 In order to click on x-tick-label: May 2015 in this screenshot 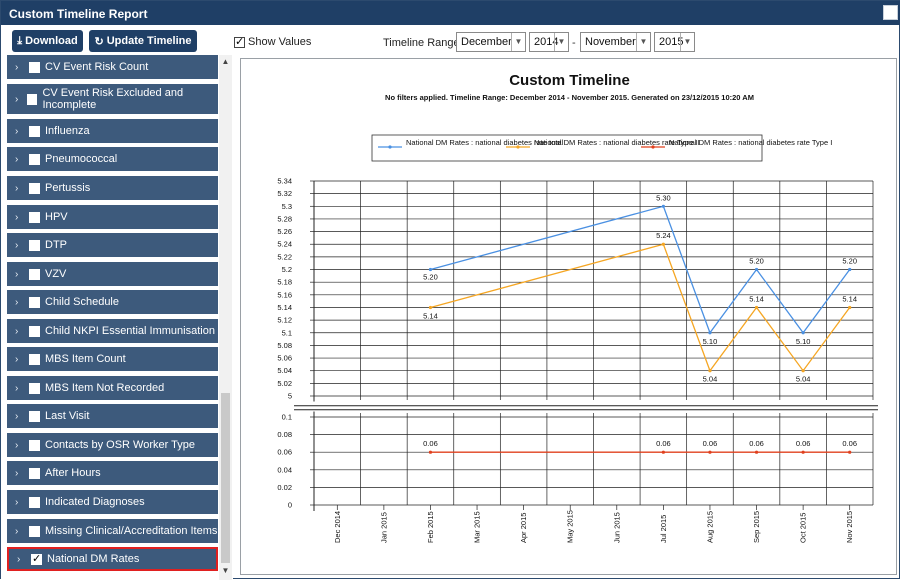, I will do `click(570, 526)`.